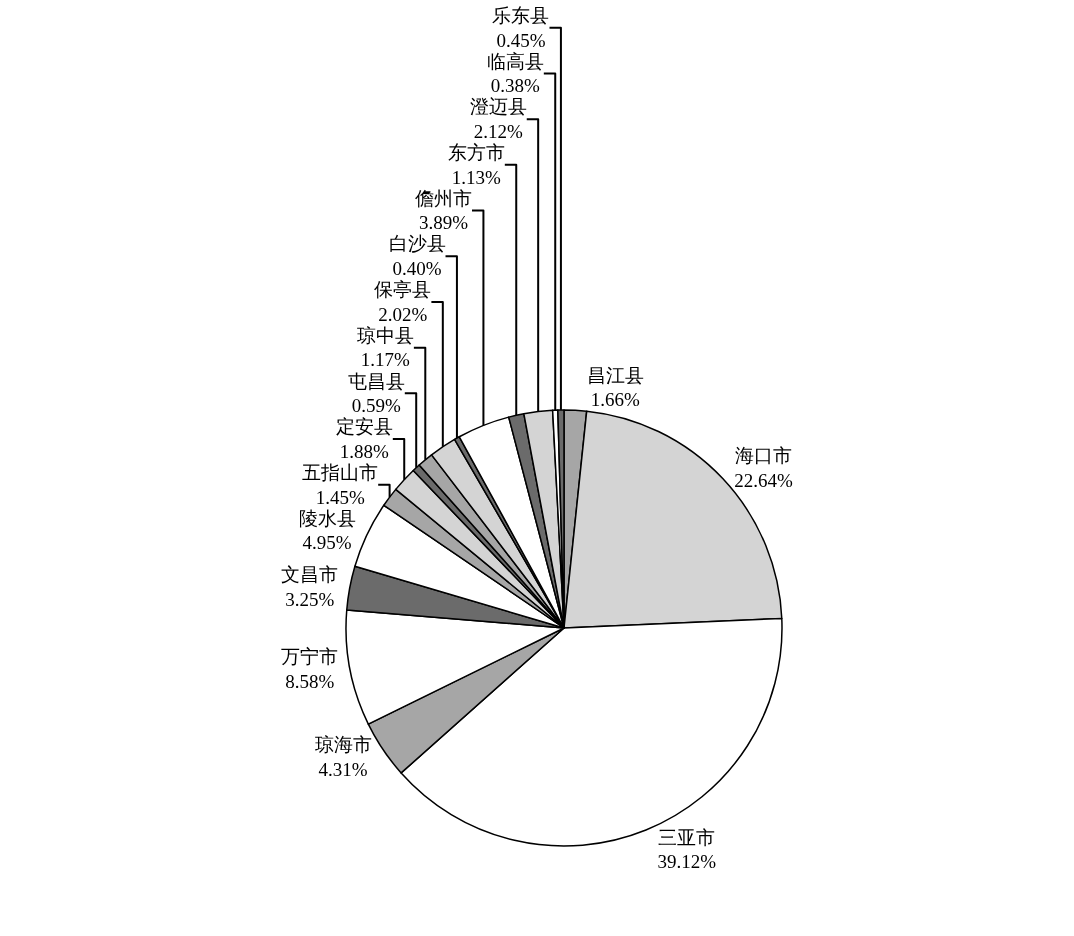 This screenshot has height=936, width=1074. I want to click on data-label: 3.25%, so click(310, 599).